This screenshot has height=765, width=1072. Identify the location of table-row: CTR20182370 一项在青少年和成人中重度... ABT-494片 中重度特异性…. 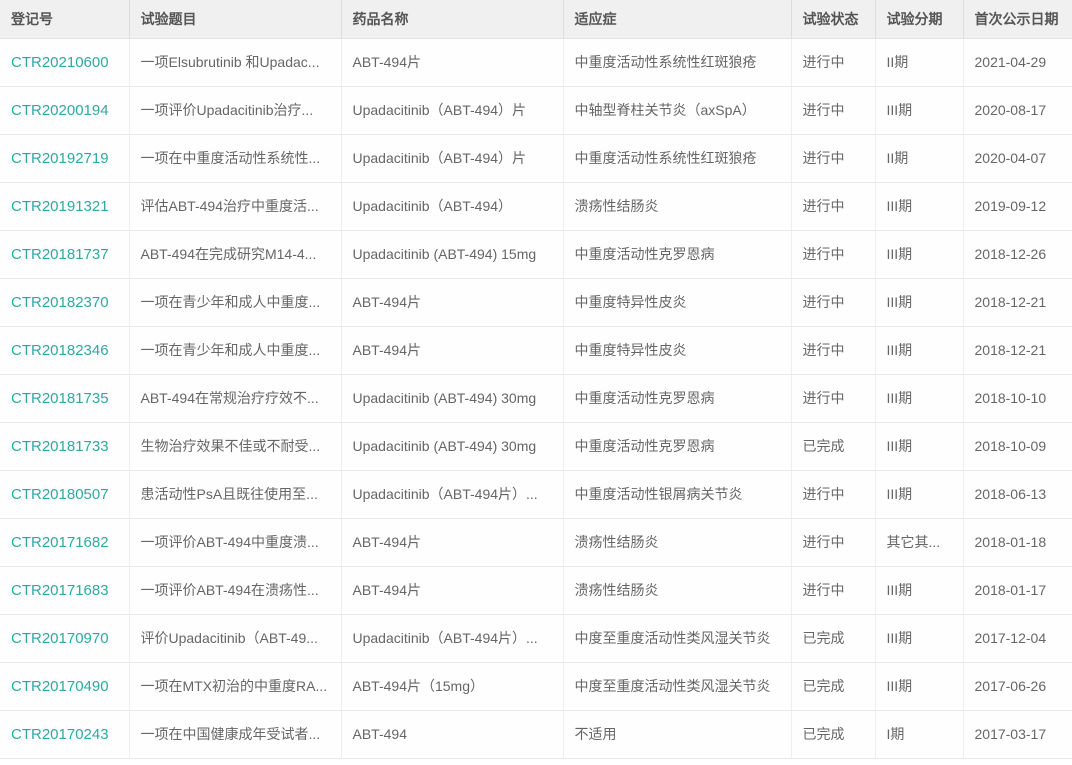
(536, 302).